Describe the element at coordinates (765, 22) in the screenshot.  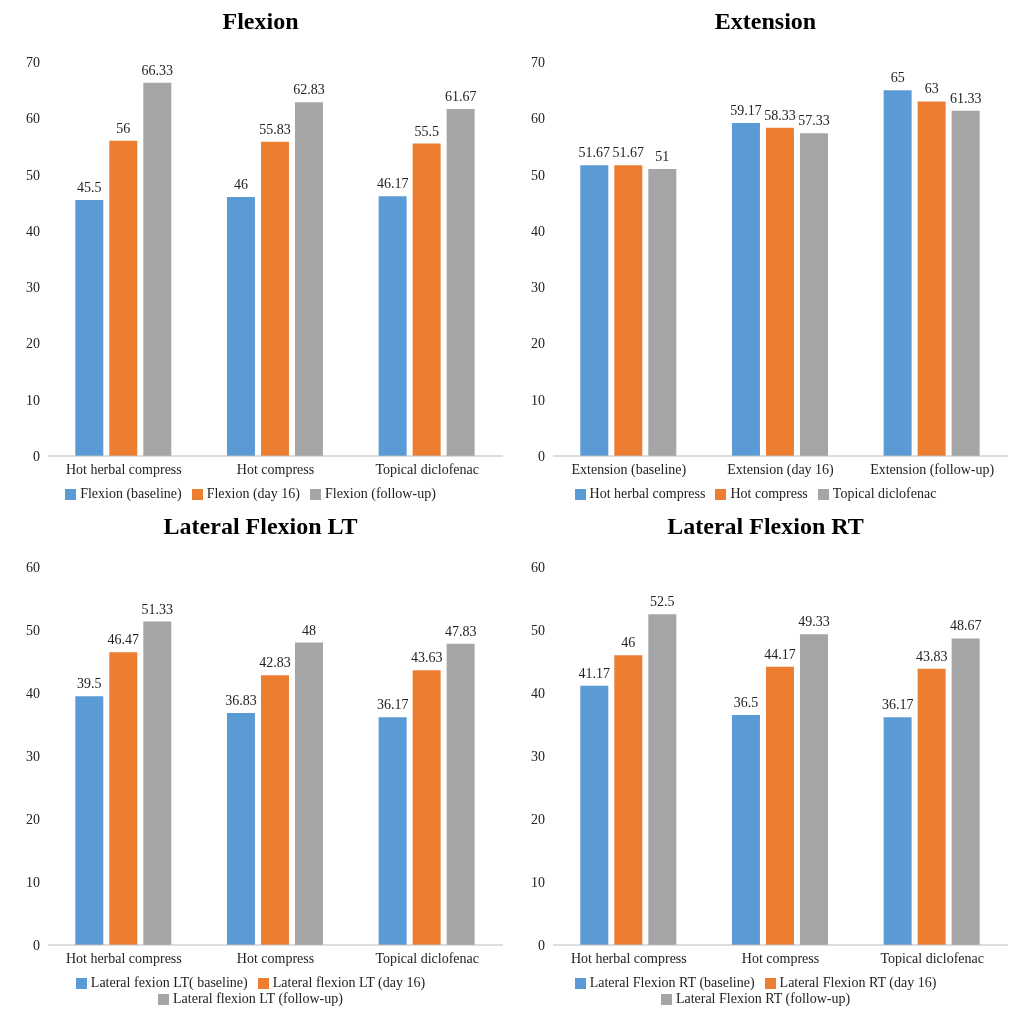
I see `chart-title: Extension` at that location.